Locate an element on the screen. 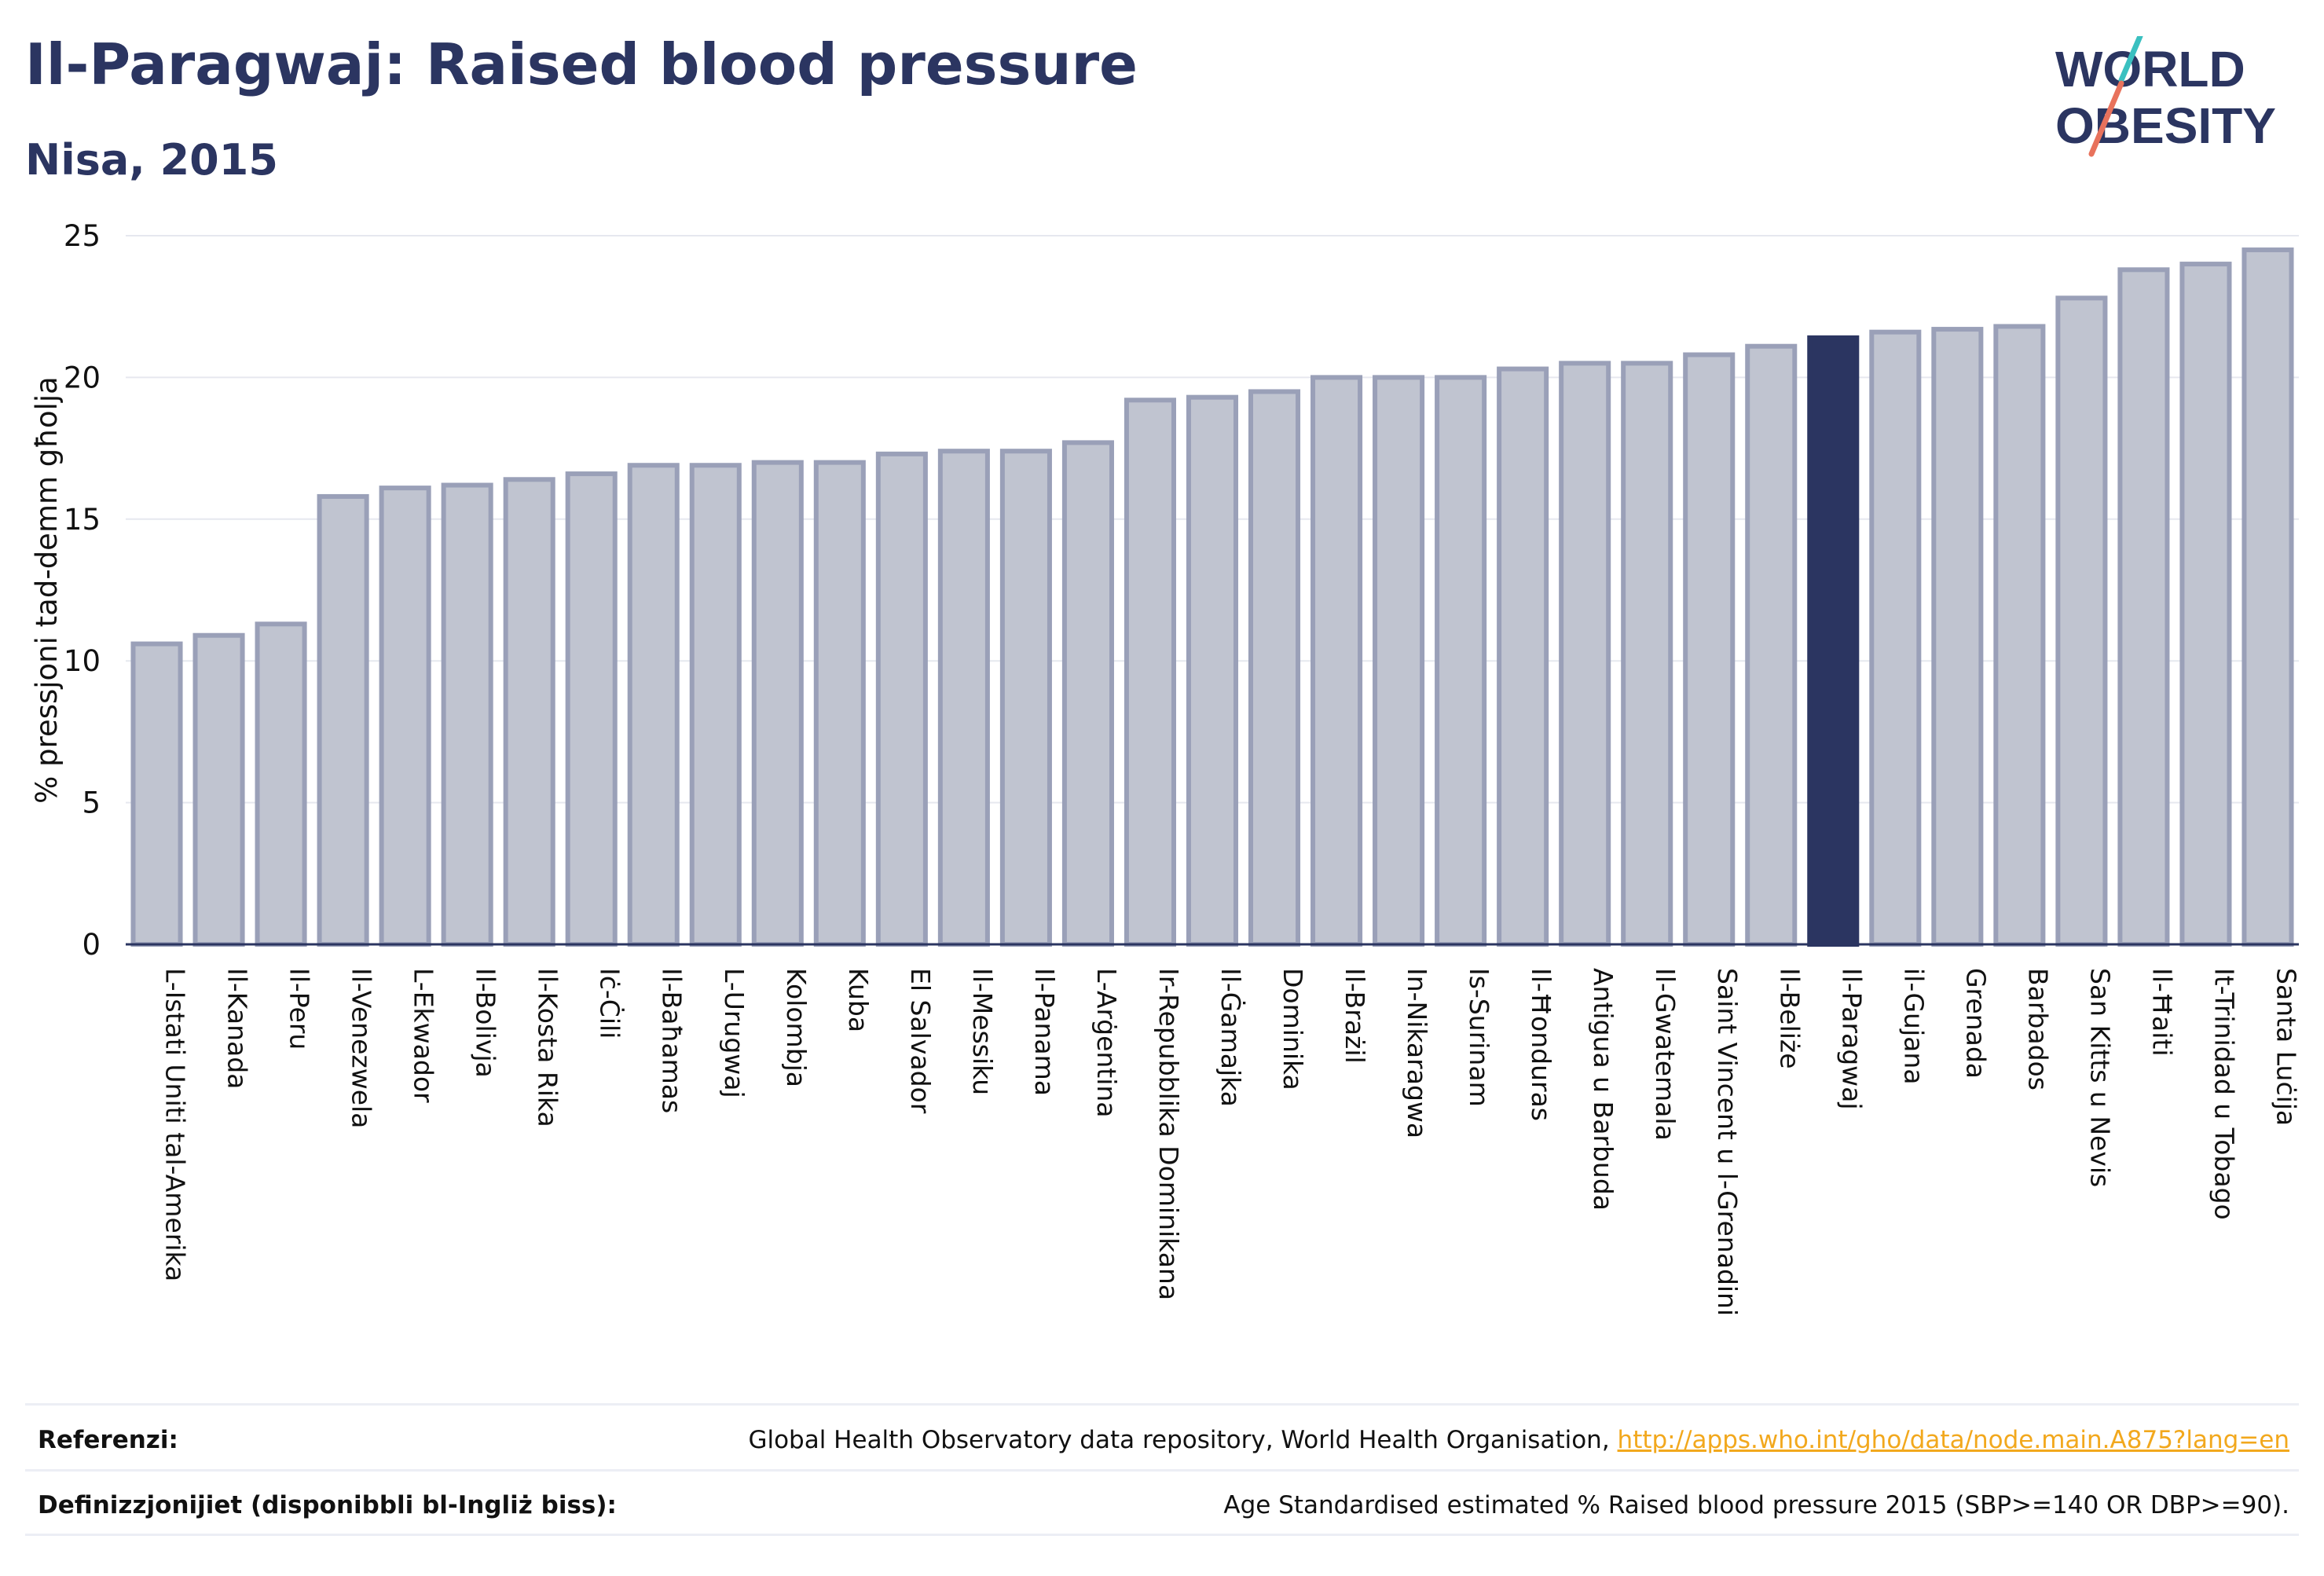 The image size is (2324, 1576). footer-divider-bottom is located at coordinates (1162, 1535).